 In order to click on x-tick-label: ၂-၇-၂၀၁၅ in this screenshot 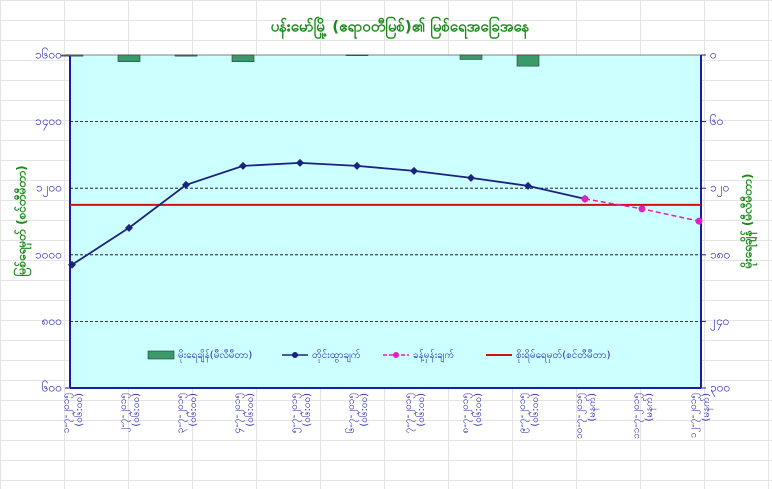, I will do `click(124, 413)`.